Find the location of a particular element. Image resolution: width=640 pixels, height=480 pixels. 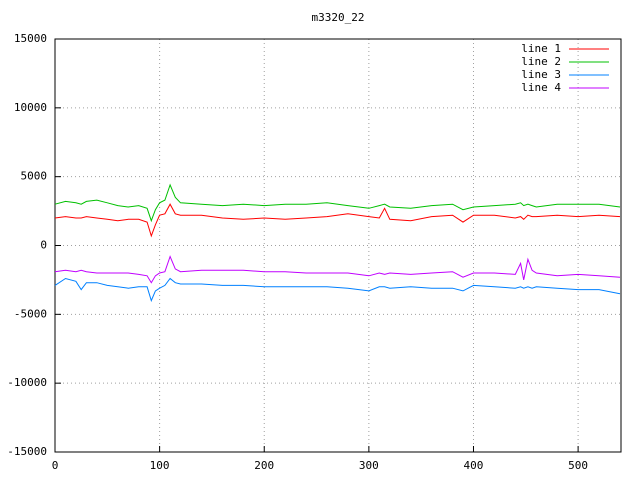

y-tick-label: 15000 is located at coordinates (30, 38).